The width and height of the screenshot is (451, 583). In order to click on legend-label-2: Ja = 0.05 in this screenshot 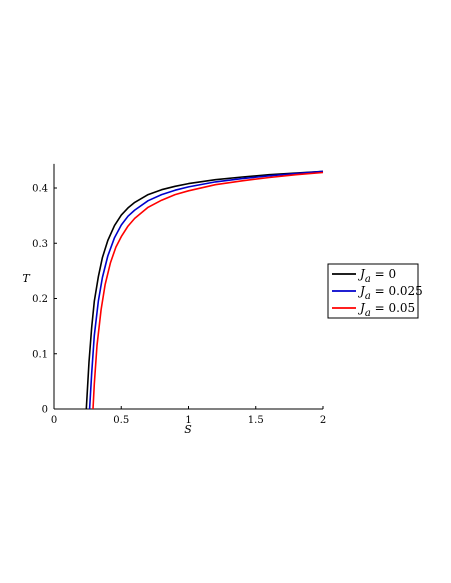, I will do `click(386, 310)`.